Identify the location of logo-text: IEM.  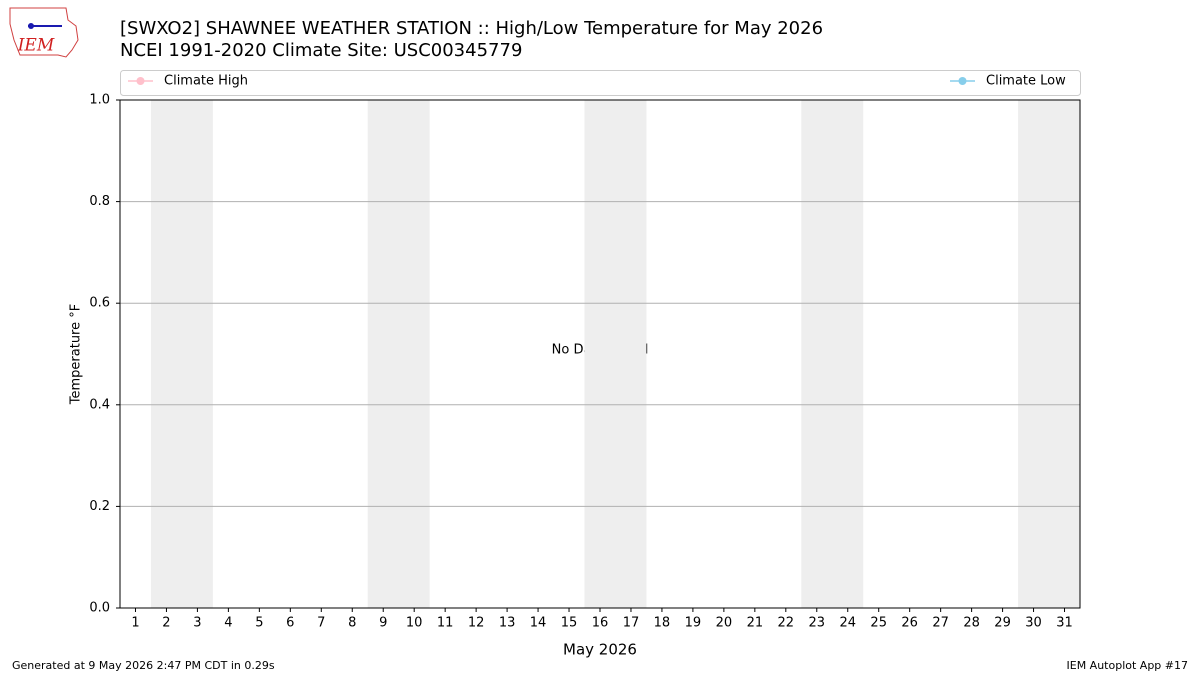
(36, 46).